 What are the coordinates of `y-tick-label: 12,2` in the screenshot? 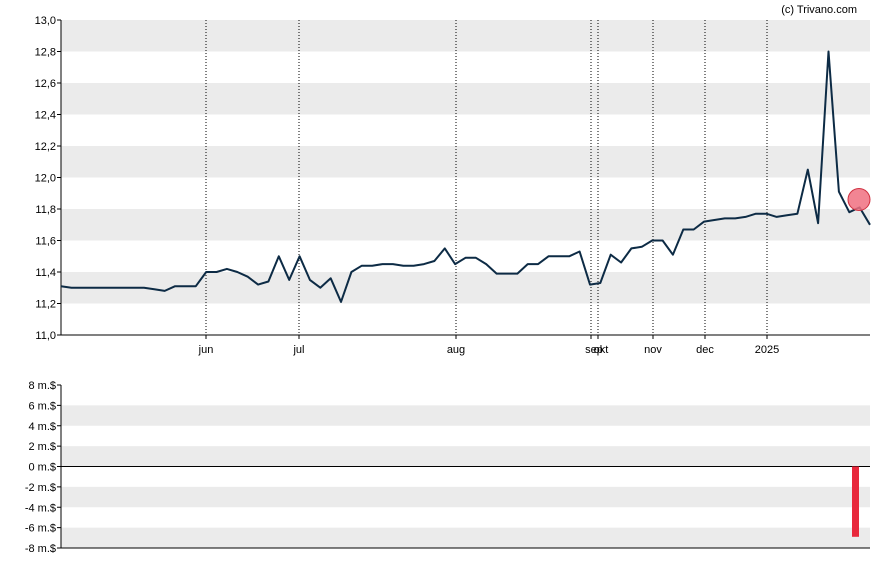 It's located at (45, 147).